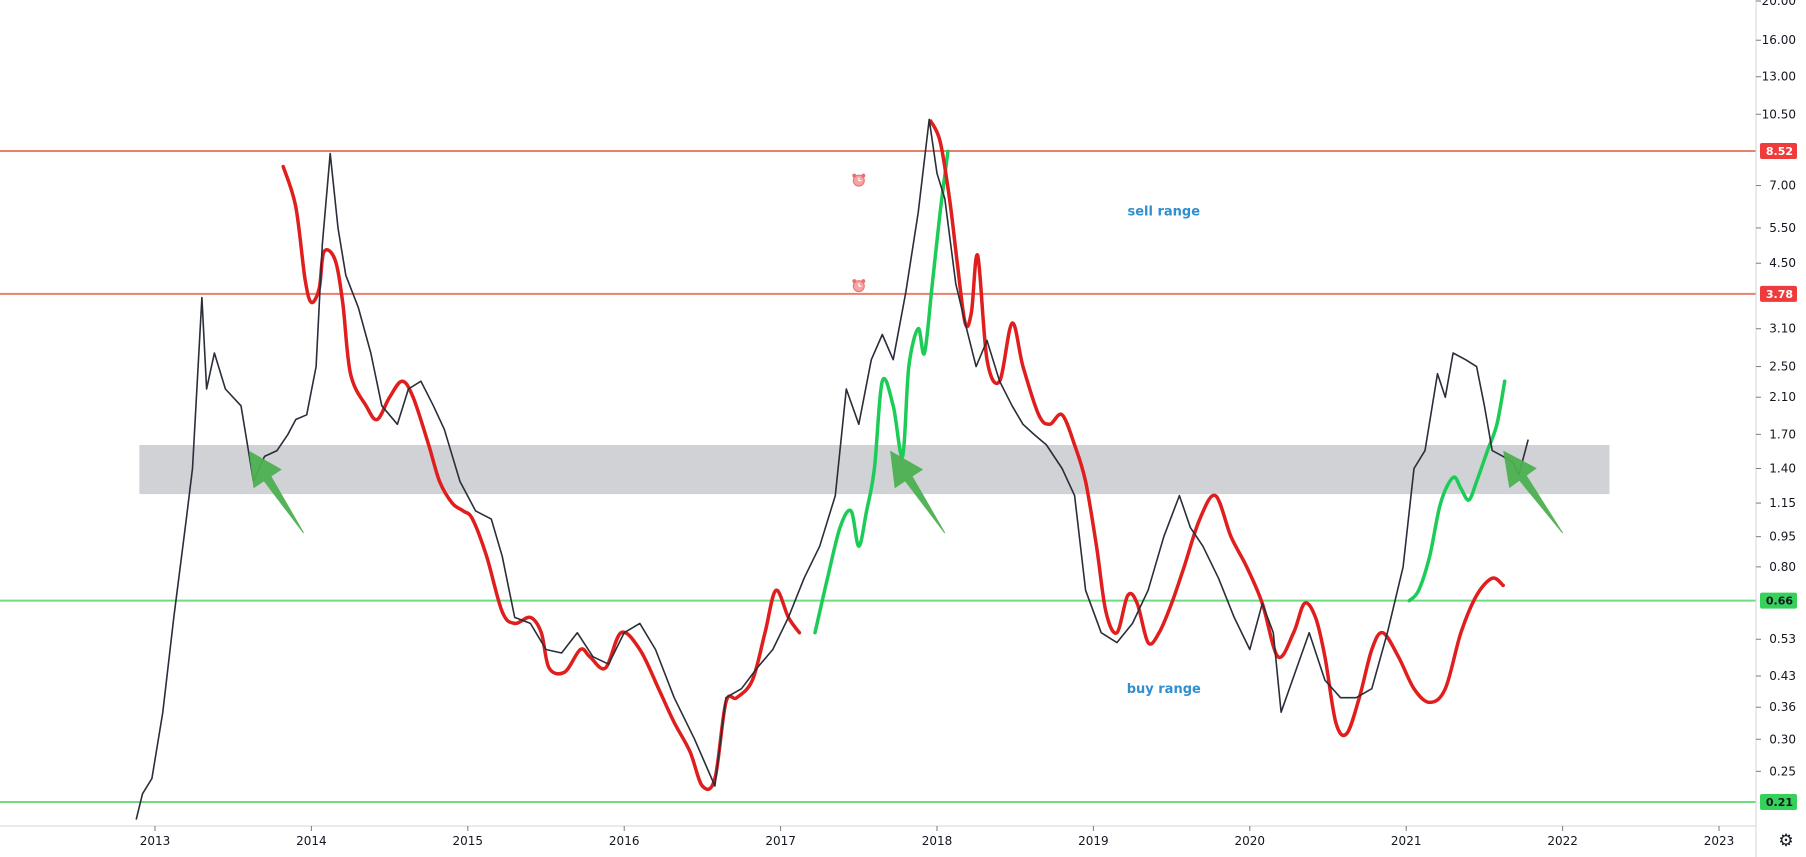  What do you see at coordinates (780, 841) in the screenshot?
I see `x-tick-label: 2017` at bounding box center [780, 841].